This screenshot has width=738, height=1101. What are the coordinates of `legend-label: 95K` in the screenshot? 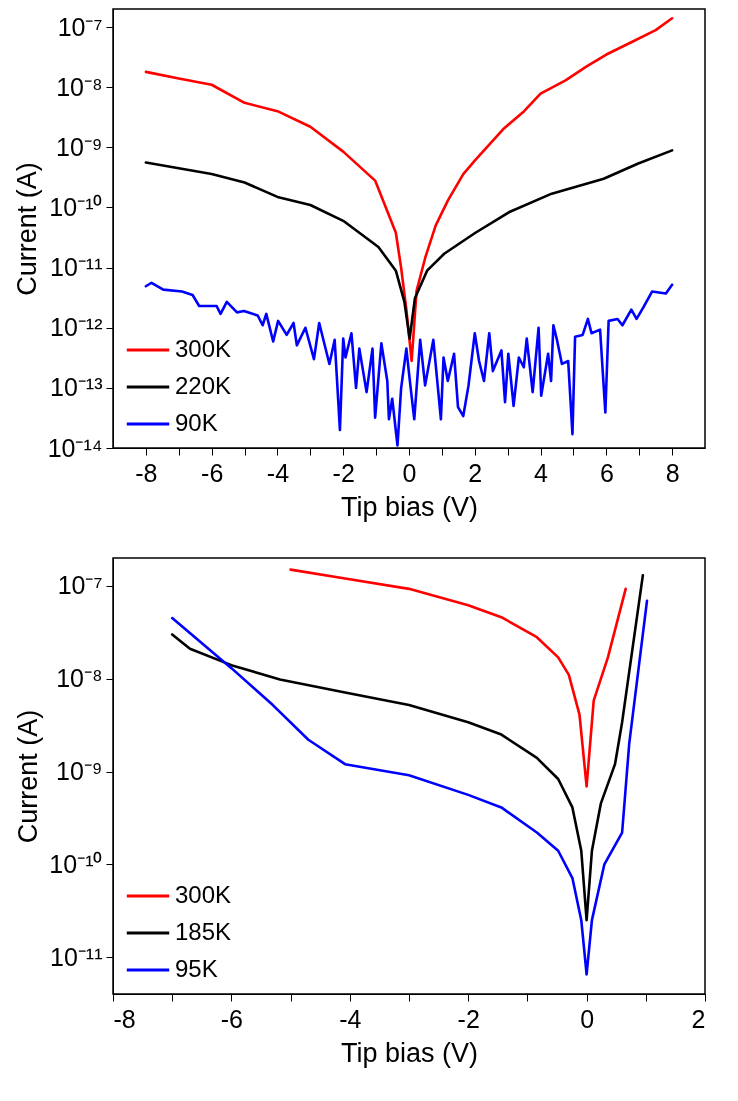 It's located at (196, 968).